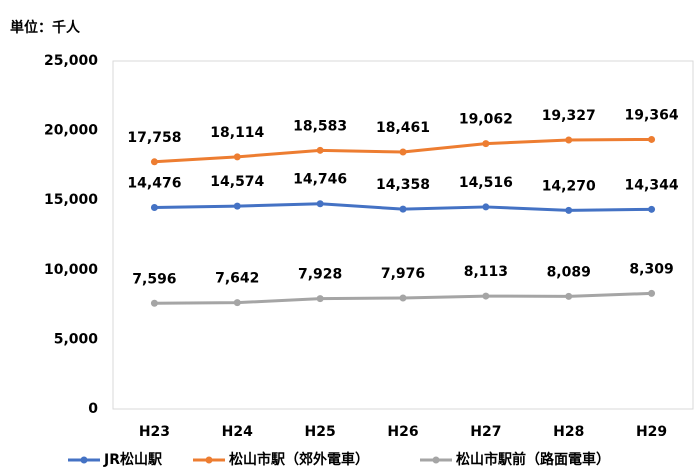 The height and width of the screenshot is (470, 694). I want to click on data-label: 14,574, so click(237, 182).